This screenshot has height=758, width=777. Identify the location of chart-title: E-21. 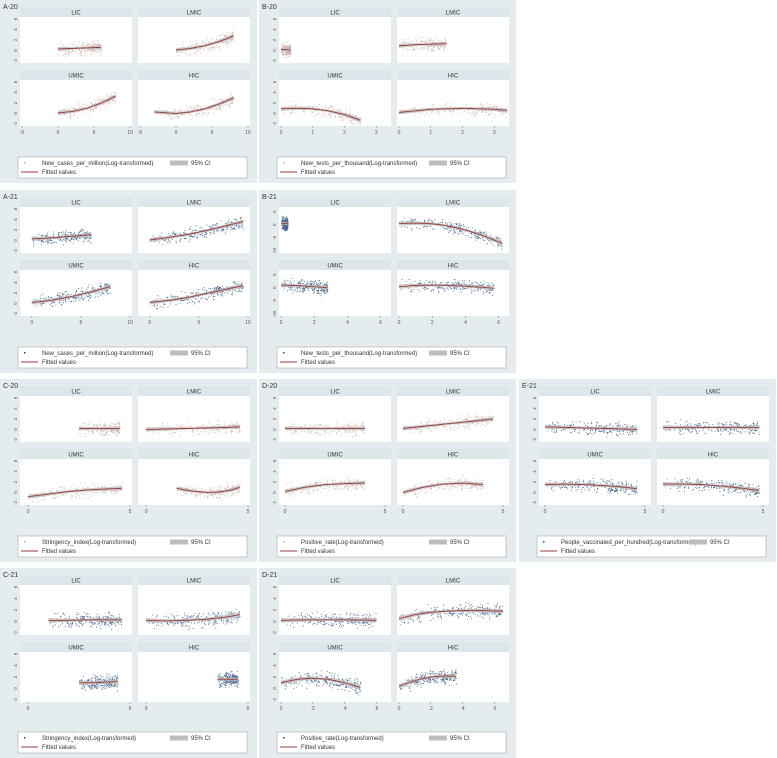
(529, 386).